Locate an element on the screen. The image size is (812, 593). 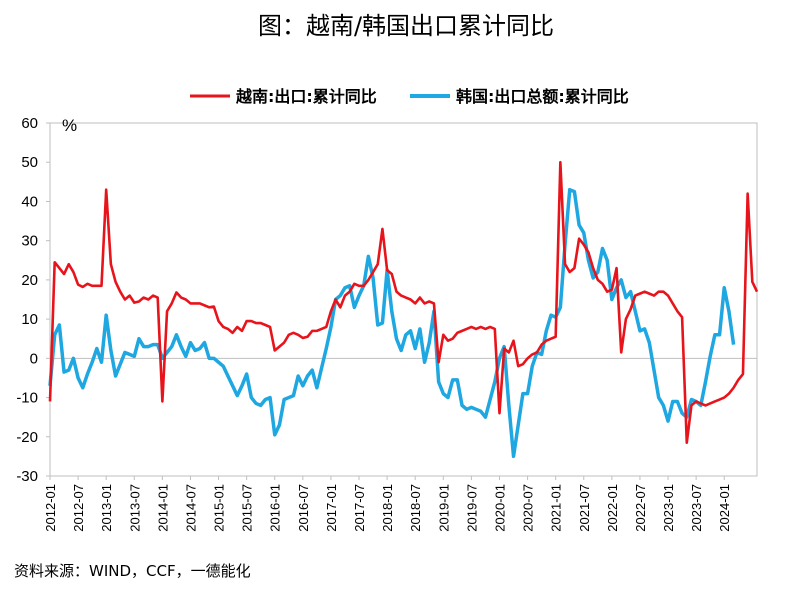
legend-label-vietnam: 越南:出口:累计同比 is located at coordinates (306, 96).